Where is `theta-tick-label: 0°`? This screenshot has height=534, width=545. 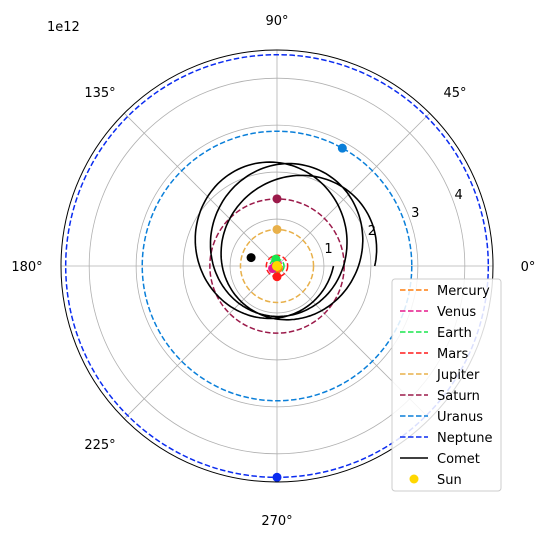
theta-tick-label: 0° is located at coordinates (528, 267).